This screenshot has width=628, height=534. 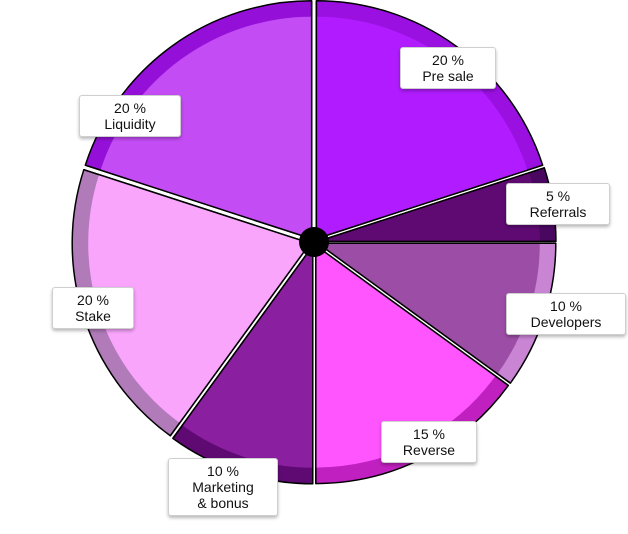 I want to click on slice-name-label: Reverse, so click(x=429, y=450).